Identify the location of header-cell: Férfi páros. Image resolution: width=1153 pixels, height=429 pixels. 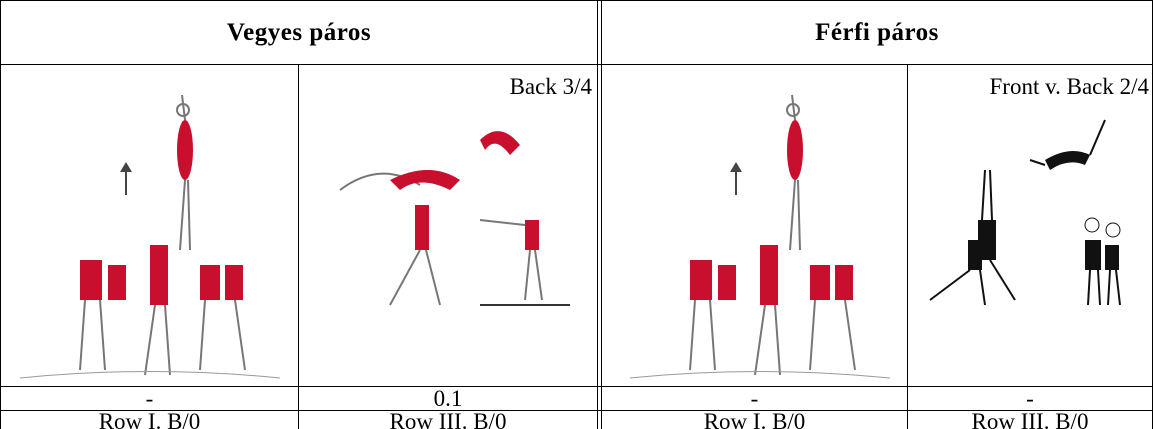
(877, 32).